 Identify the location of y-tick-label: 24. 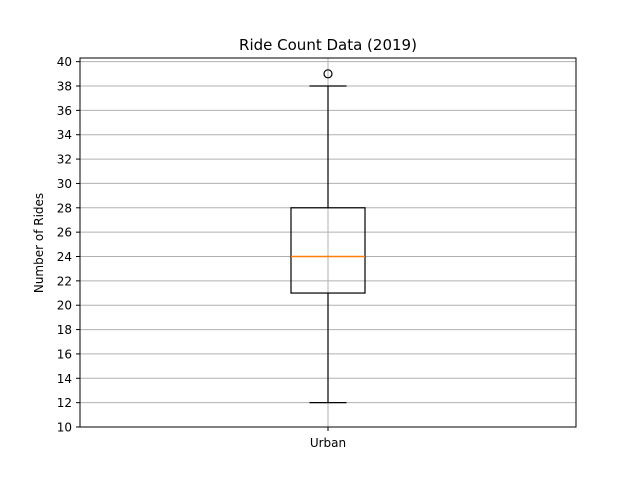
(64, 257).